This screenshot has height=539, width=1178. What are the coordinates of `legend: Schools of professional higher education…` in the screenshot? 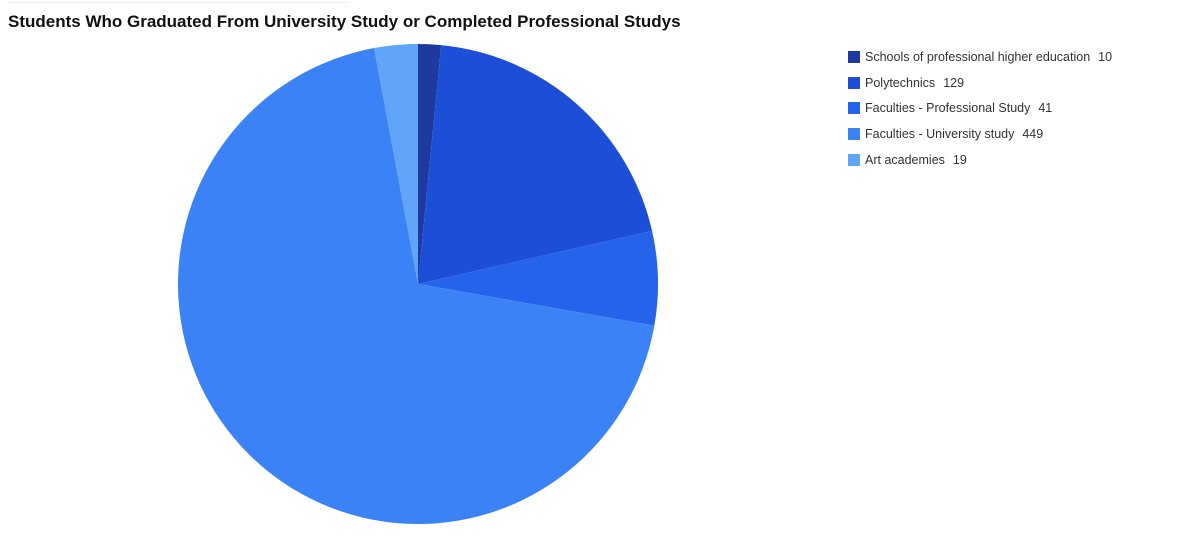 It's located at (980, 108).